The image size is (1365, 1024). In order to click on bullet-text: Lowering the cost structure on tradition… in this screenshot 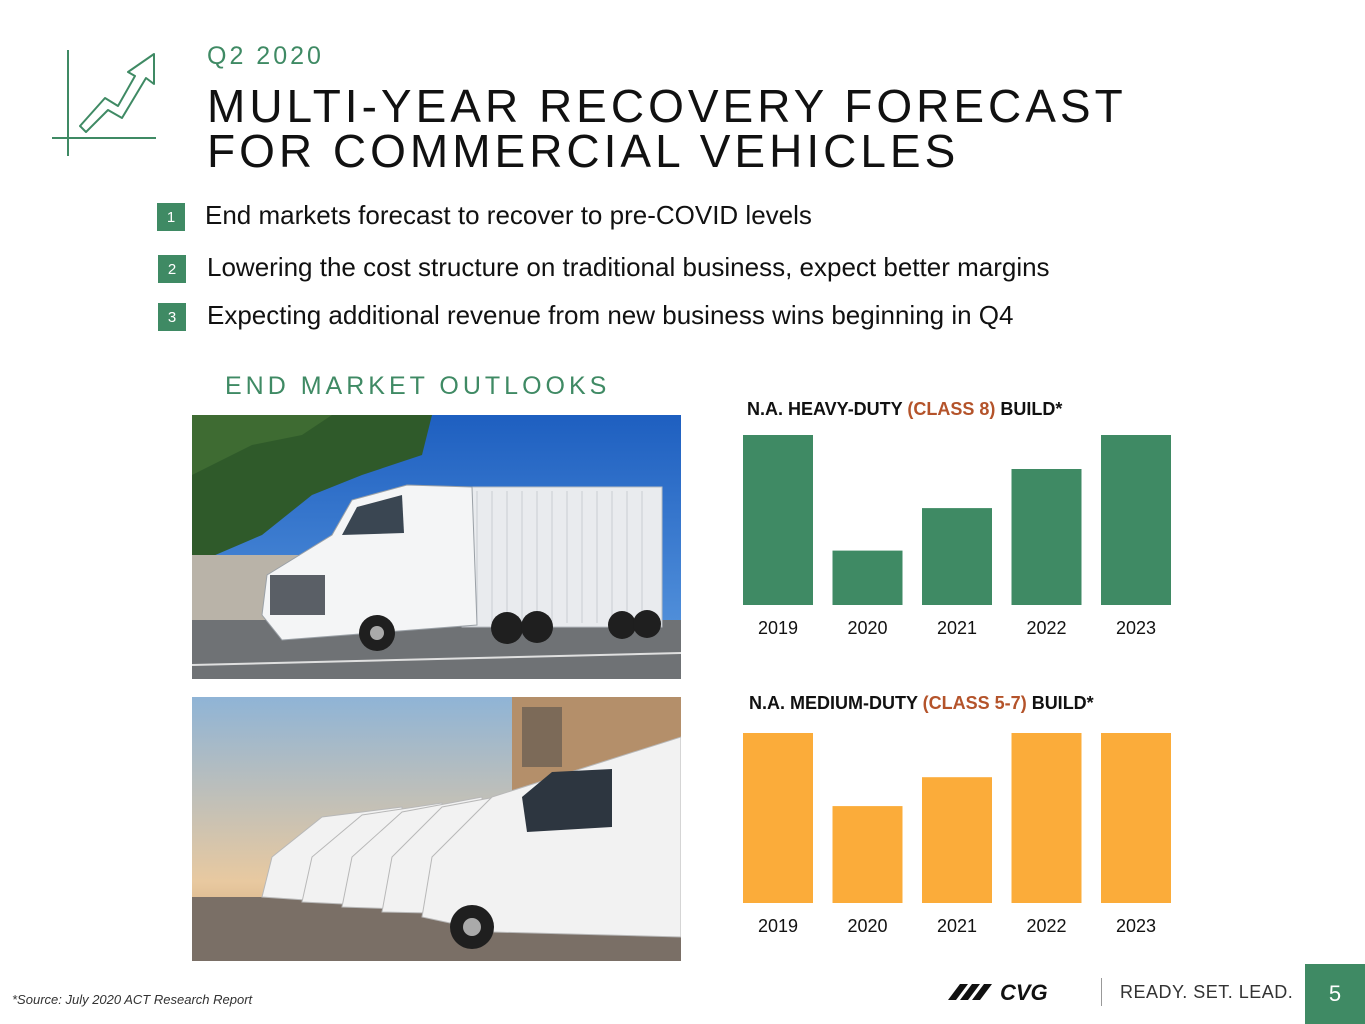, I will do `click(628, 267)`.